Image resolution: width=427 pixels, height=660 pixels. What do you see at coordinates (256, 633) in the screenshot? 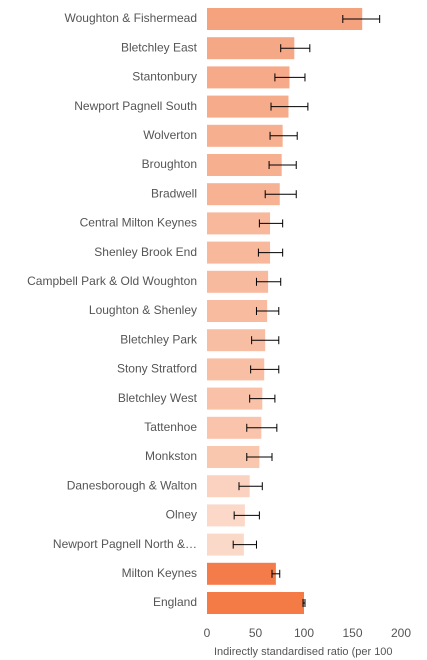
I see `x-tick-label: 50` at bounding box center [256, 633].